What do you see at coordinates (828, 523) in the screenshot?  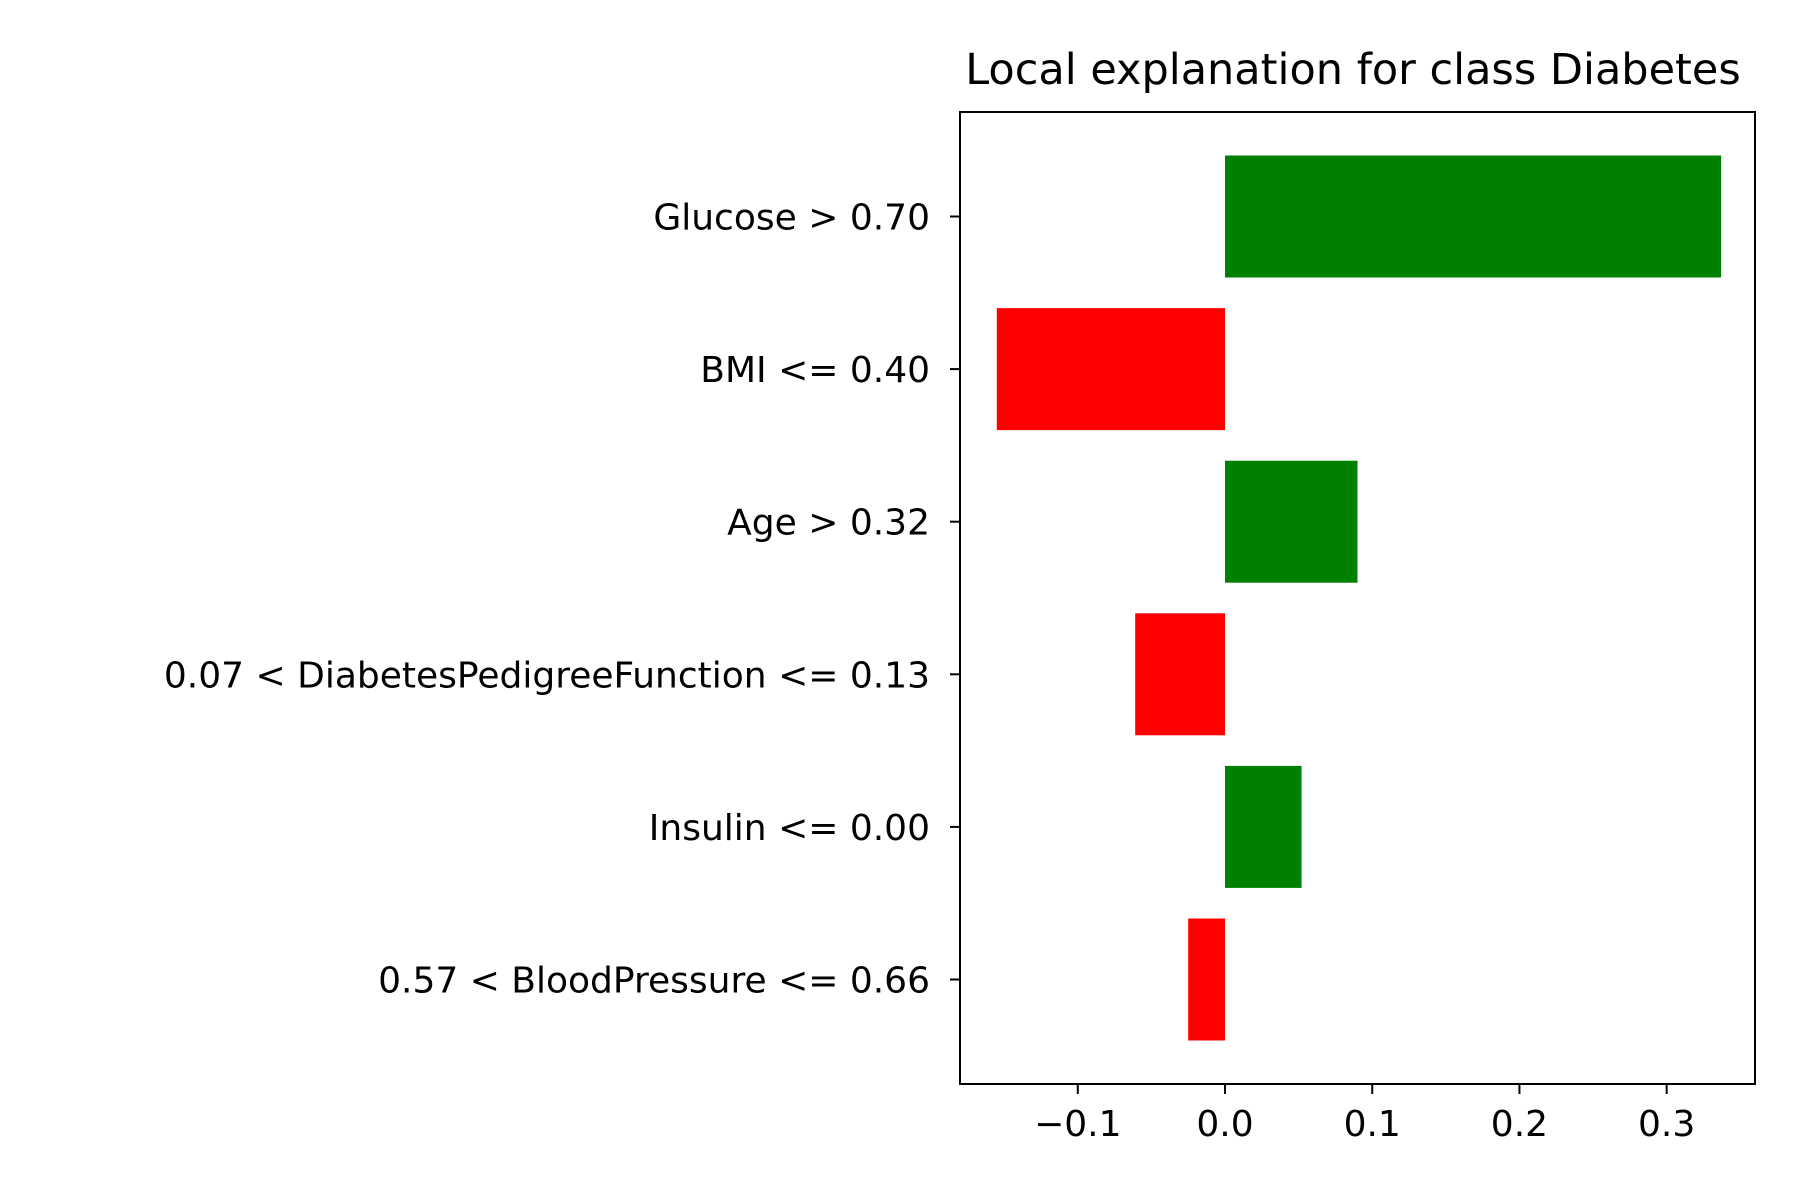 I see `y-tick-label: Age > 0.32` at bounding box center [828, 523].